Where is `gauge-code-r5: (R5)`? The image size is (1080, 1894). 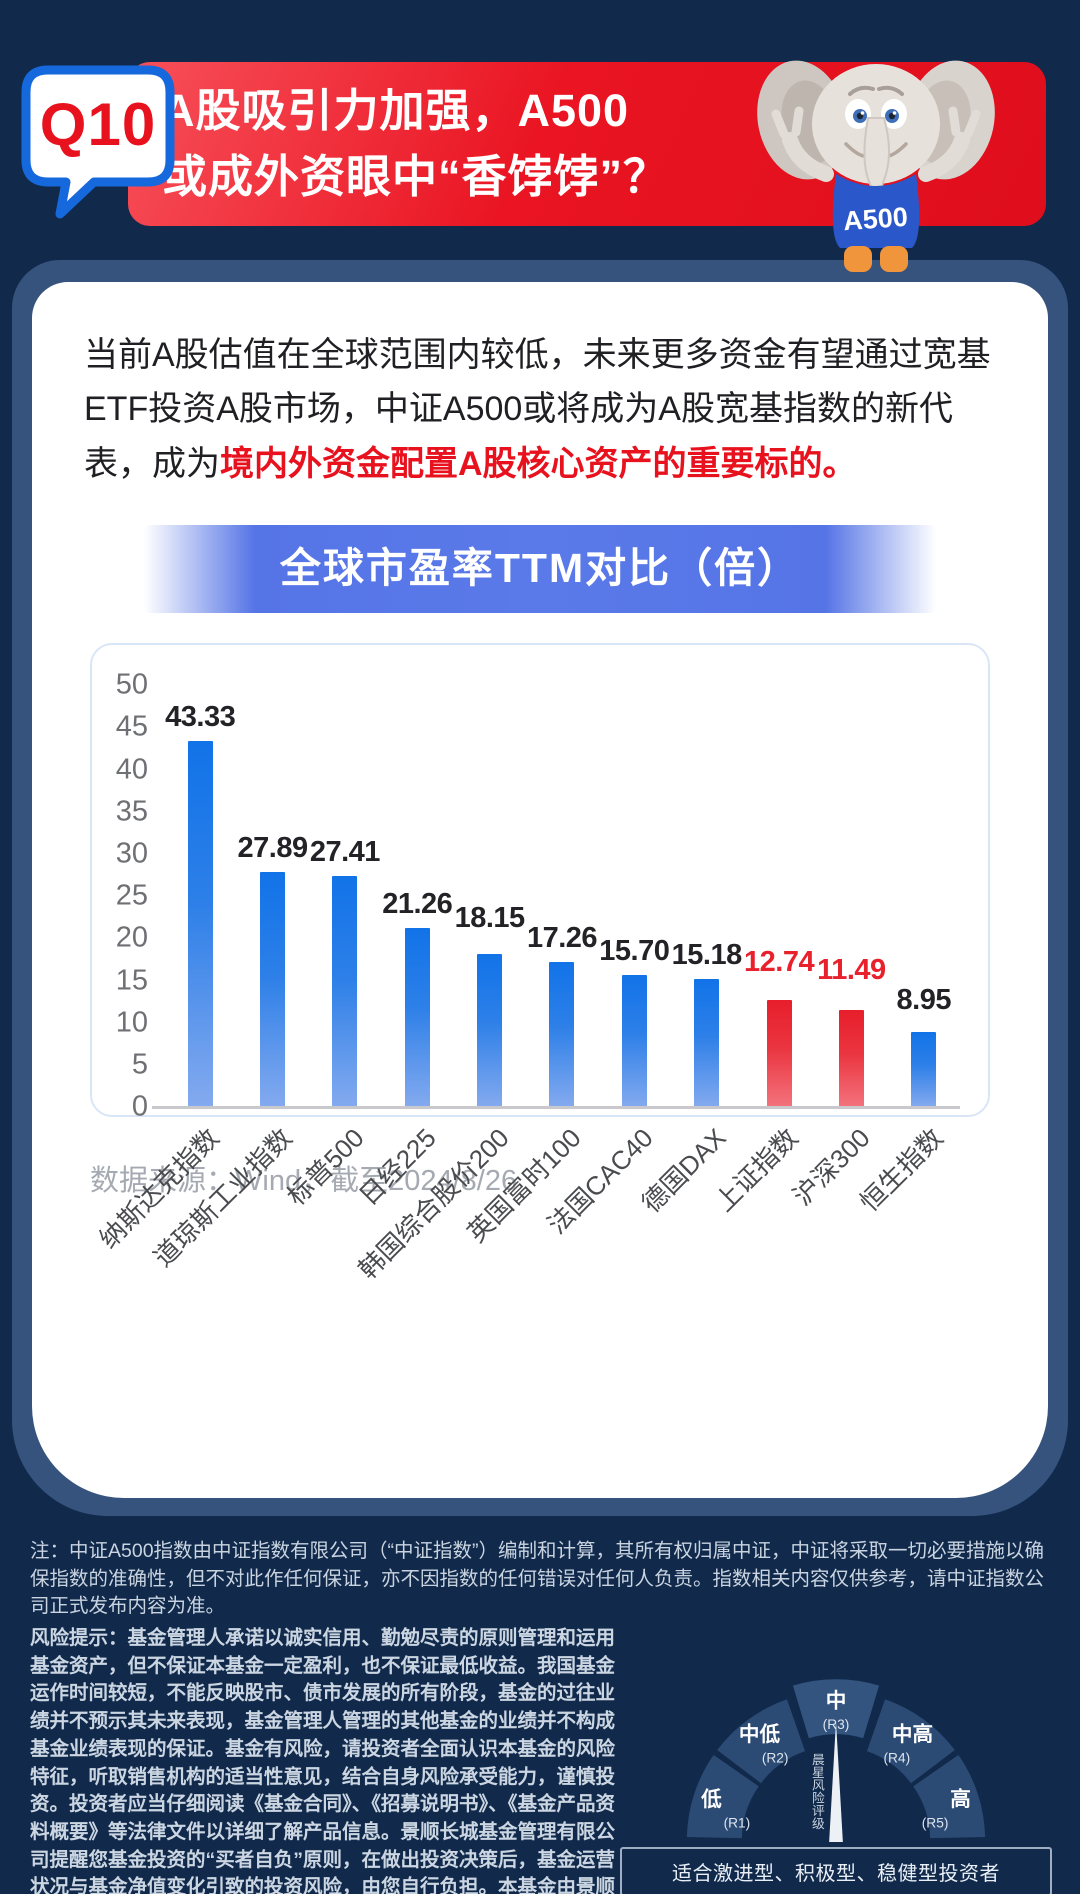
gauge-code-r5: (R5) is located at coordinates (935, 1822).